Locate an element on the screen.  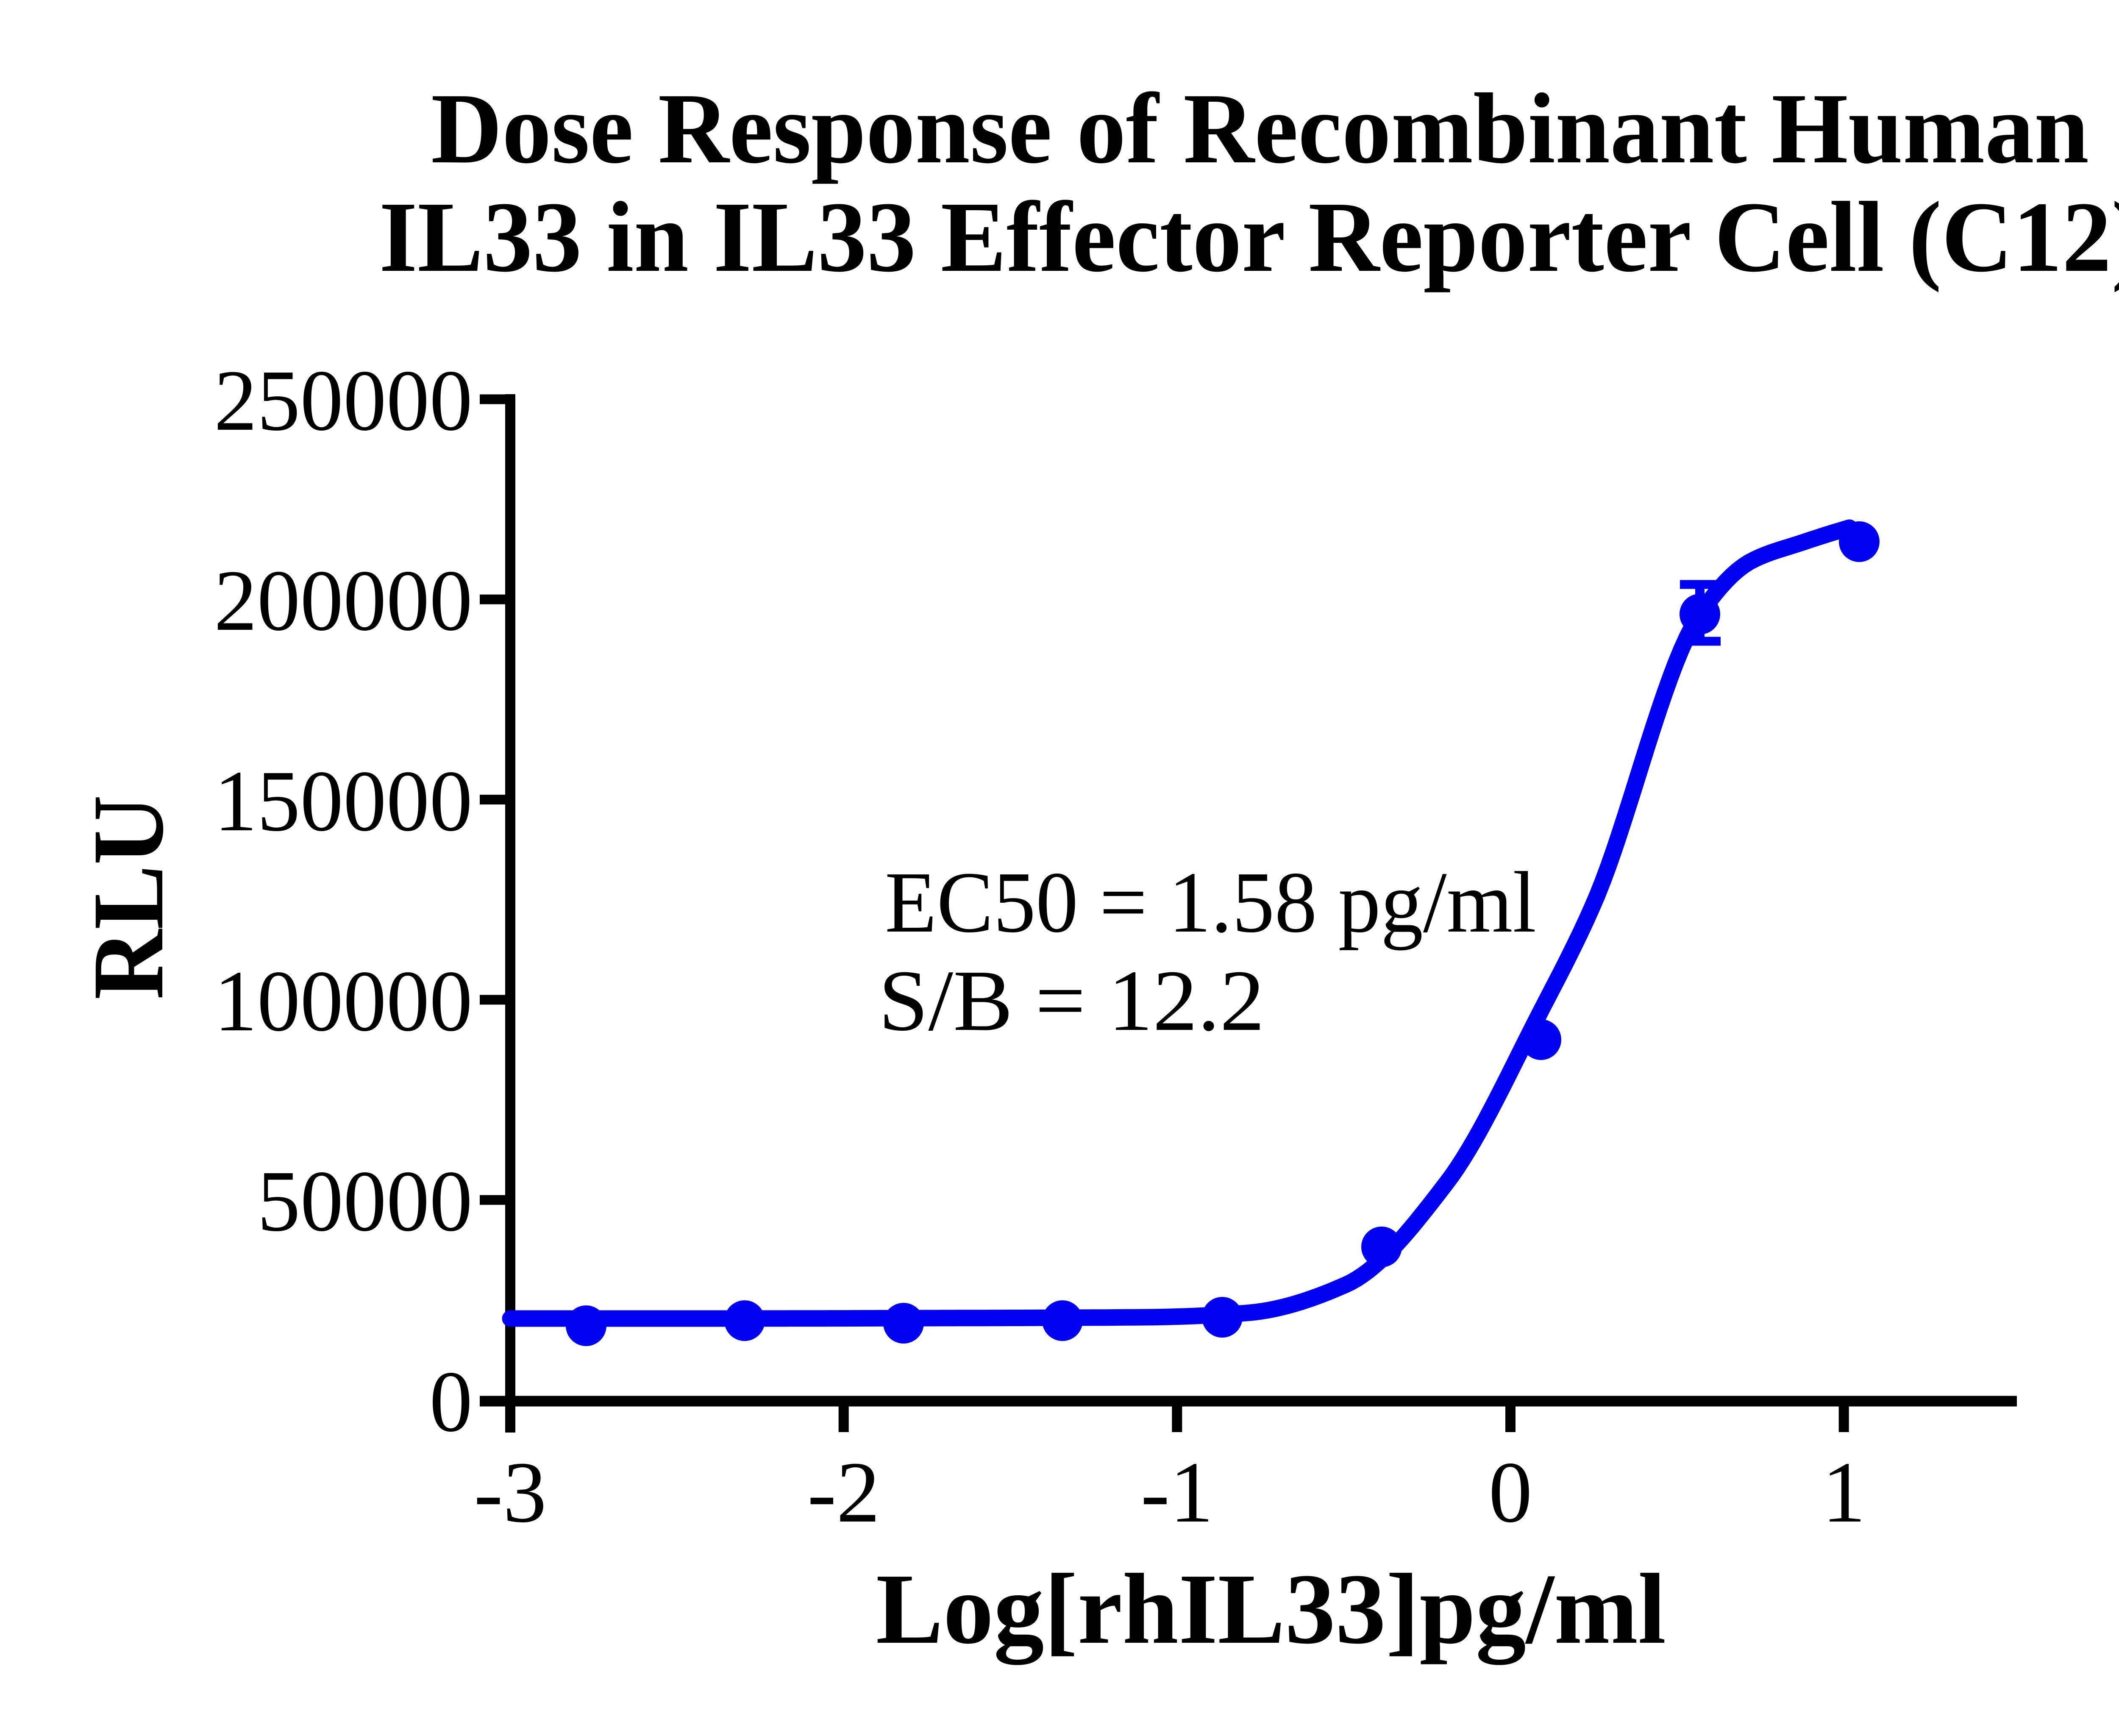
svg-text: S/B = 12.2 is located at coordinates (1072, 1001).